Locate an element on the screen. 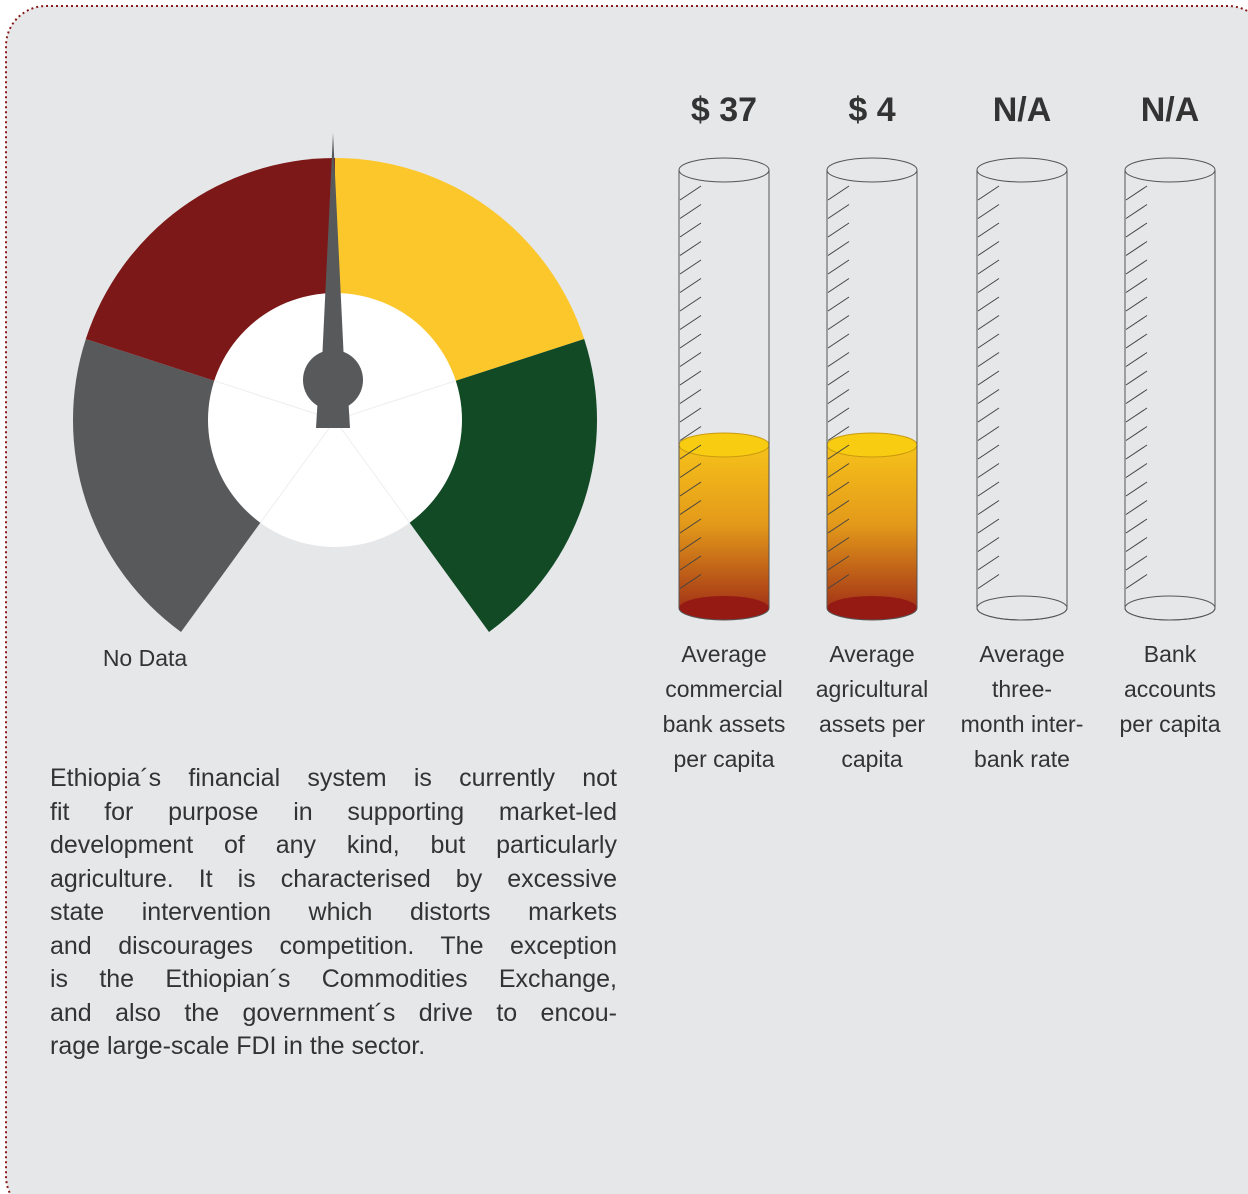 This screenshot has width=1248, height=1194. cylinder-bottom is located at coordinates (1170, 608).